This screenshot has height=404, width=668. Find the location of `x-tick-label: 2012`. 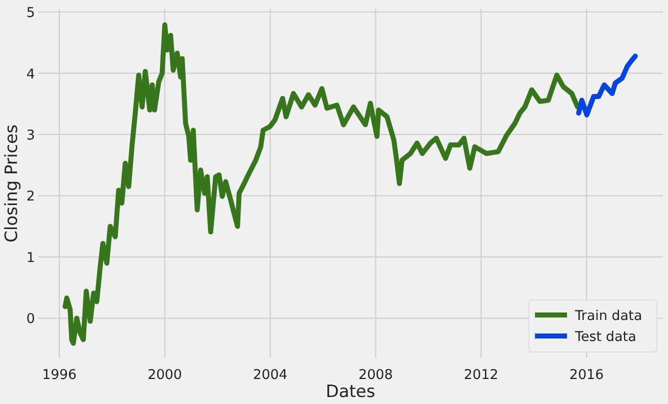

x-tick-label: 2012 is located at coordinates (481, 375).